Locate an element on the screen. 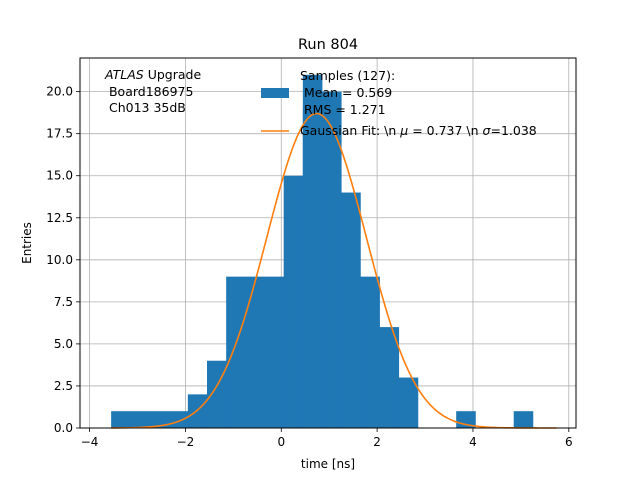 This screenshot has height=480, width=640. chart-title: Run 804 is located at coordinates (328, 45).